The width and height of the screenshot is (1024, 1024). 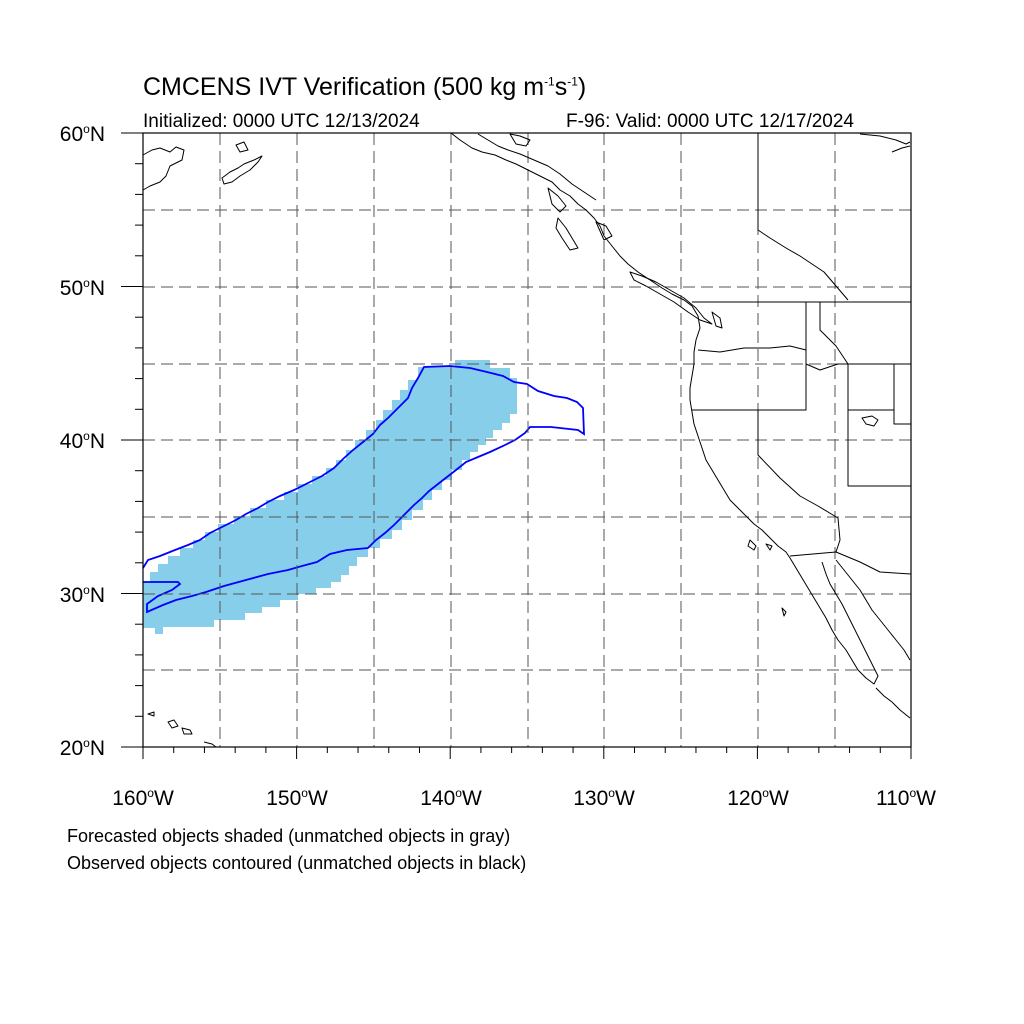 What do you see at coordinates (365, 87) in the screenshot?
I see `map-title: CMCENS IVT Verification (500 kg m-1s-1)` at bounding box center [365, 87].